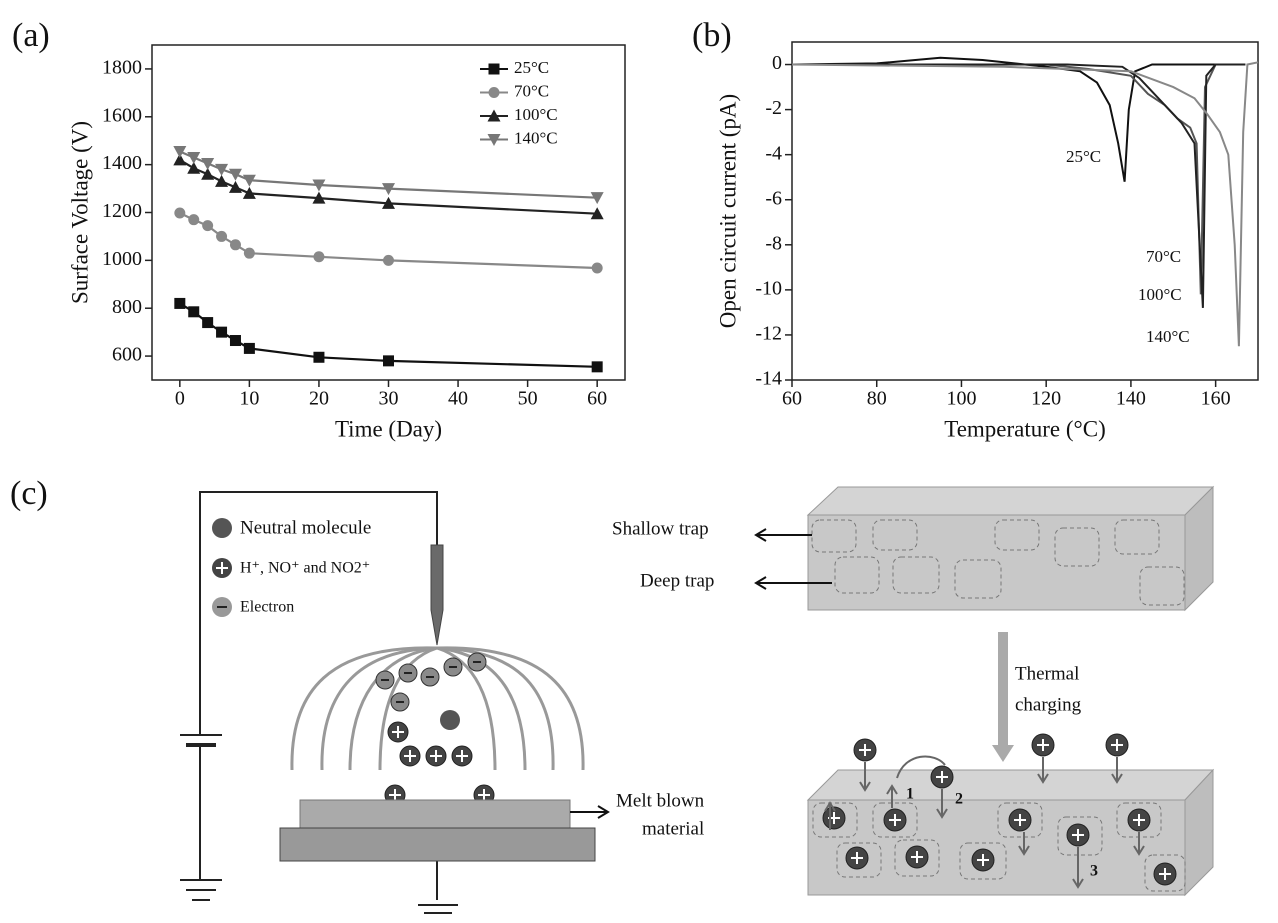 The width and height of the screenshot is (1278, 923). I want to click on x-tick-label: 80, so click(877, 399).